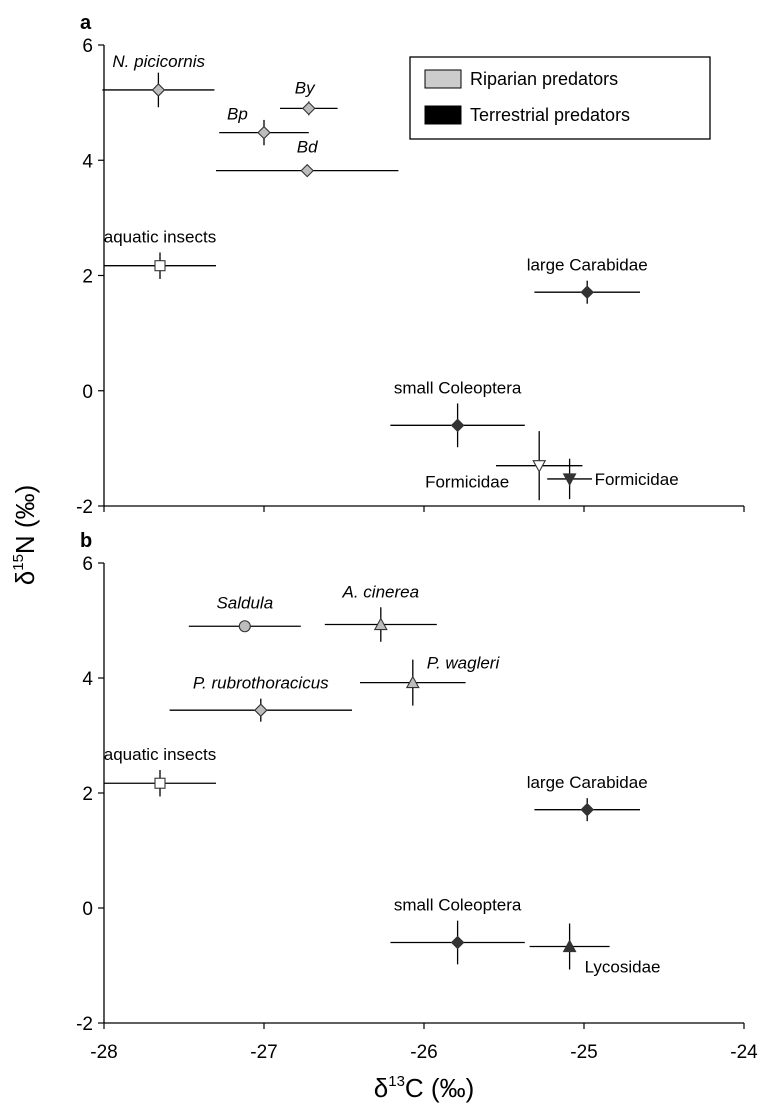  Describe the element at coordinates (423, 1052) in the screenshot. I see `x-tick-label: -26` at that location.